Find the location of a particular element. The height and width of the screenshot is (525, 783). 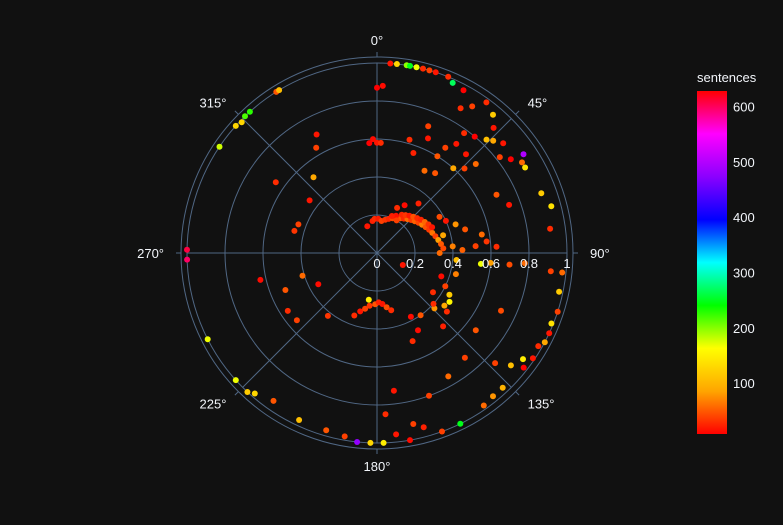

radial-tick-label: 0.2 is located at coordinates (415, 263).